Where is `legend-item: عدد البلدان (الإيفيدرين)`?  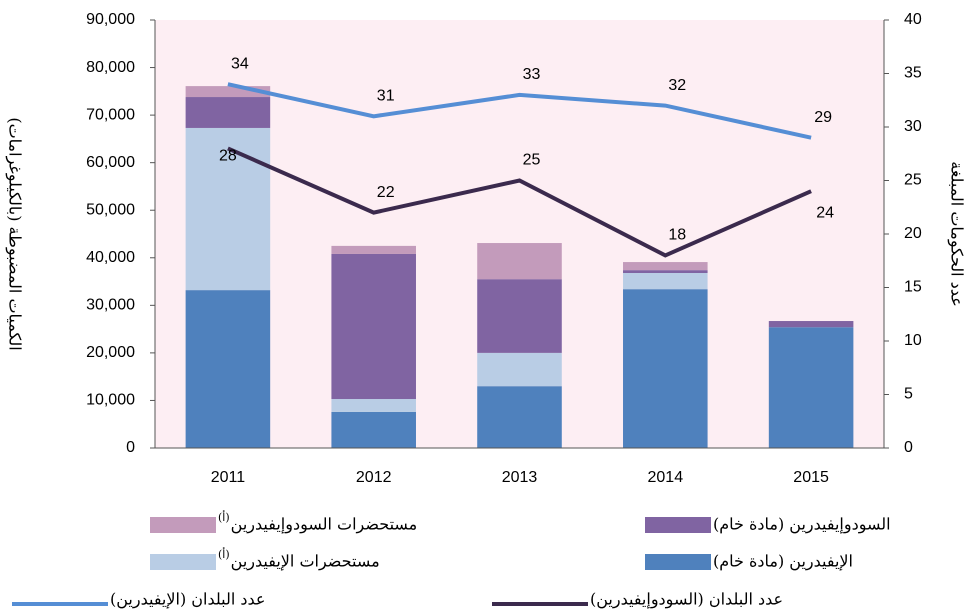 legend-item: عدد البلدان (الإيفيدرين) is located at coordinates (138, 599).